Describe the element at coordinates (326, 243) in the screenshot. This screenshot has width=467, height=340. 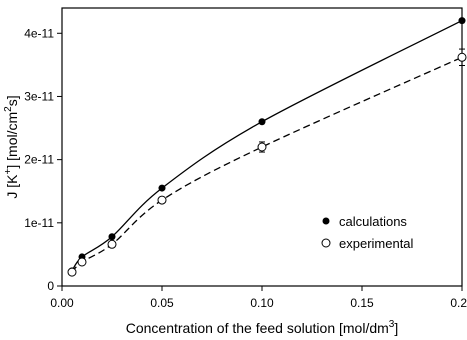
I see `legend-marker-experimental` at that location.